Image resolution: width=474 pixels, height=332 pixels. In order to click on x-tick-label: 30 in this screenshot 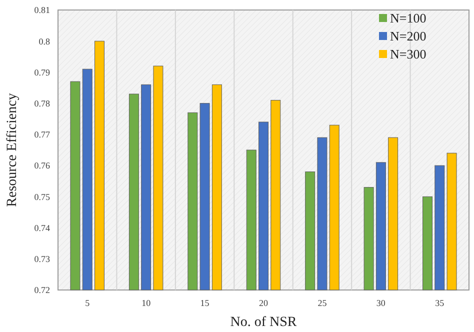, I will do `click(381, 303)`.